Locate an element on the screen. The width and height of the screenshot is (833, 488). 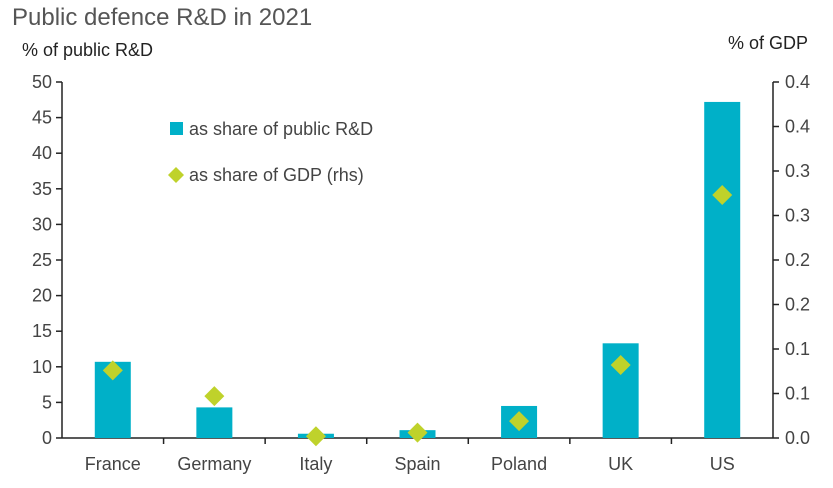
right-tick-label: 0.0 is located at coordinates (797, 438).